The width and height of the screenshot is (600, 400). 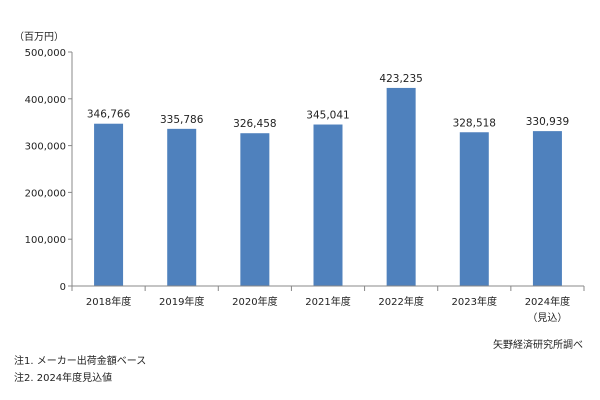 What do you see at coordinates (474, 123) in the screenshot?
I see `data-label: 328,518` at bounding box center [474, 123].